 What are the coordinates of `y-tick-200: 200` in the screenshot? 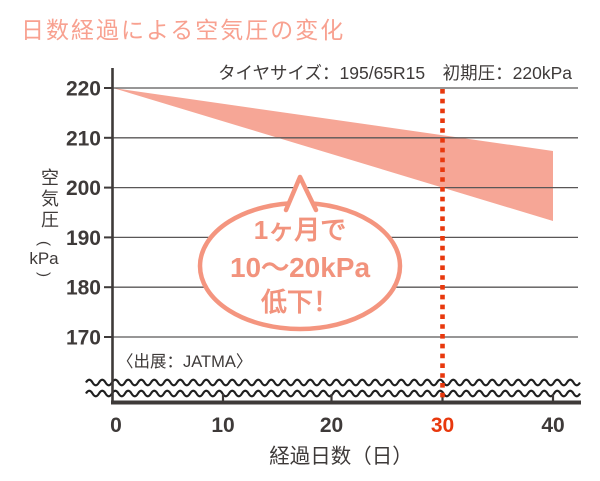 It's located at (83, 188).